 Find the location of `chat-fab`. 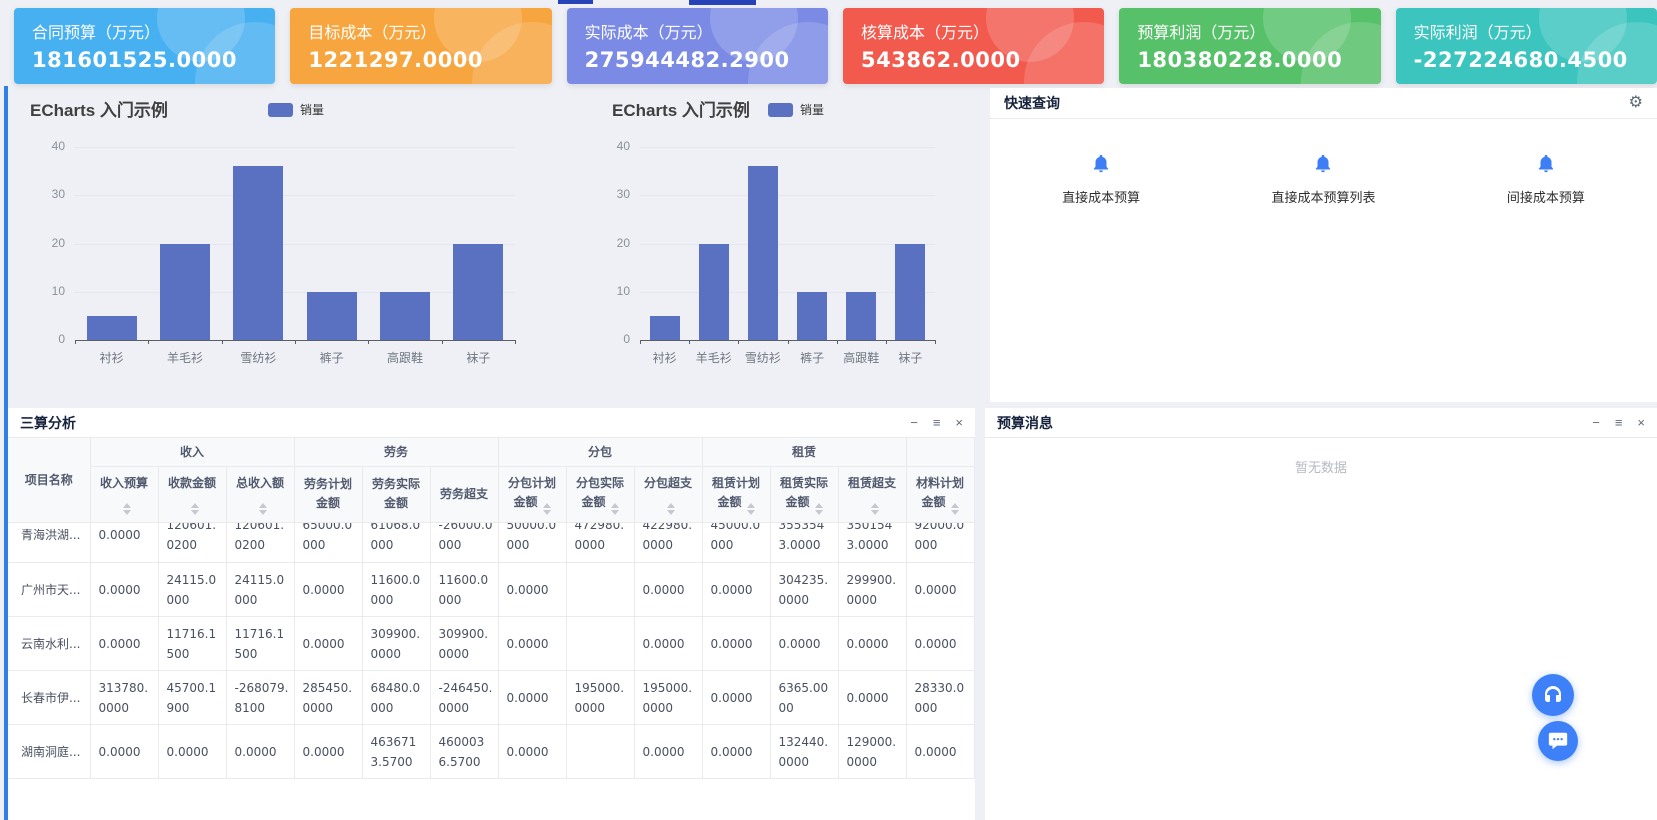

chat-fab is located at coordinates (1558, 741).